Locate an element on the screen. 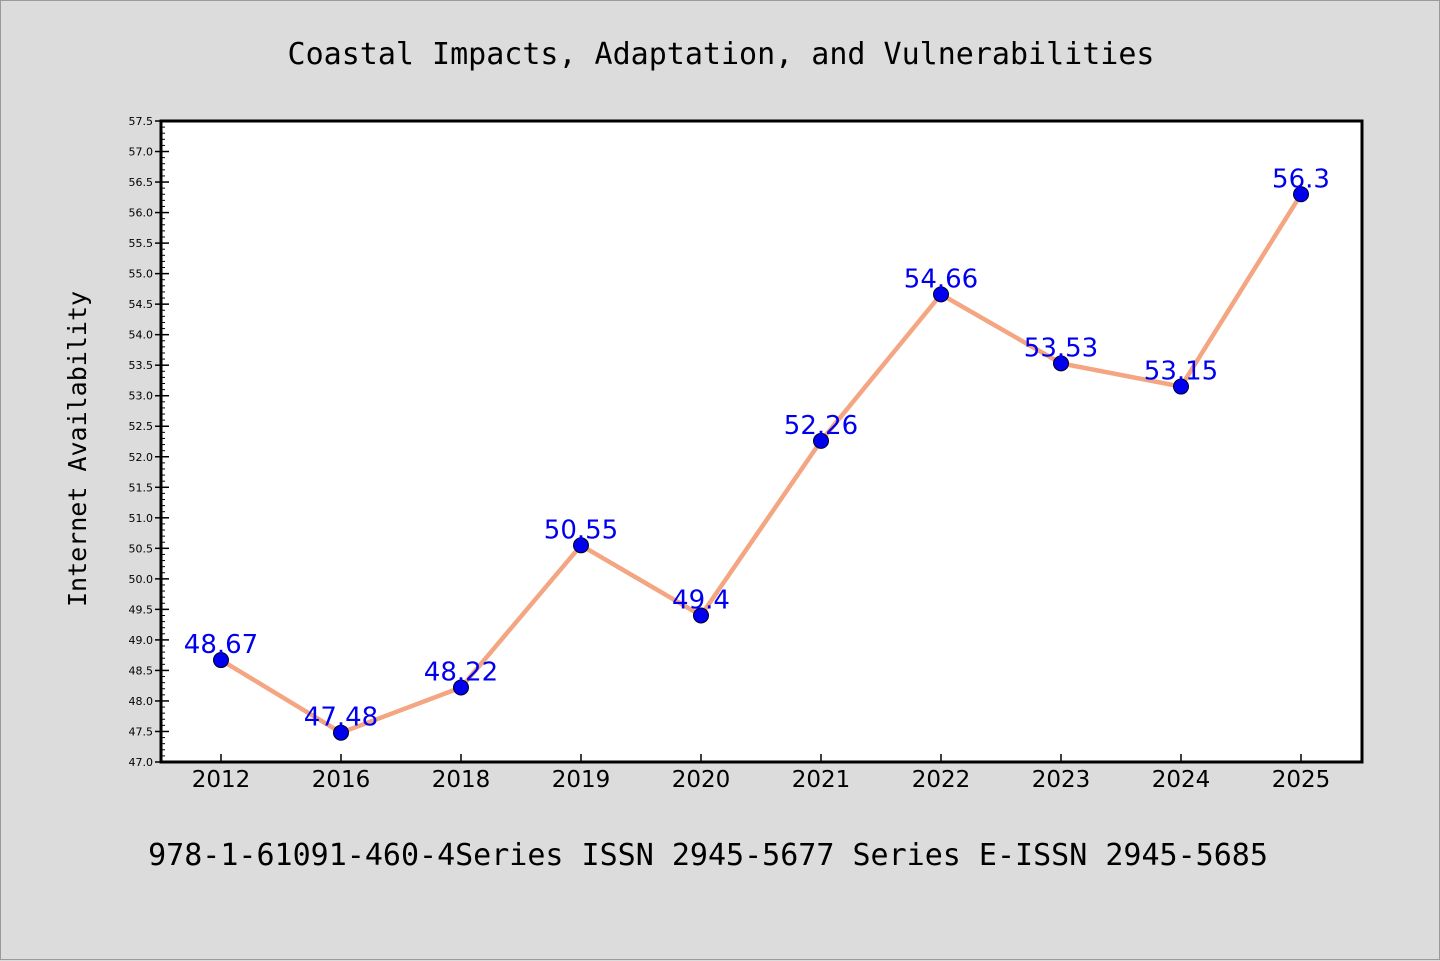  x-tick-label: 2025 is located at coordinates (1301, 780).